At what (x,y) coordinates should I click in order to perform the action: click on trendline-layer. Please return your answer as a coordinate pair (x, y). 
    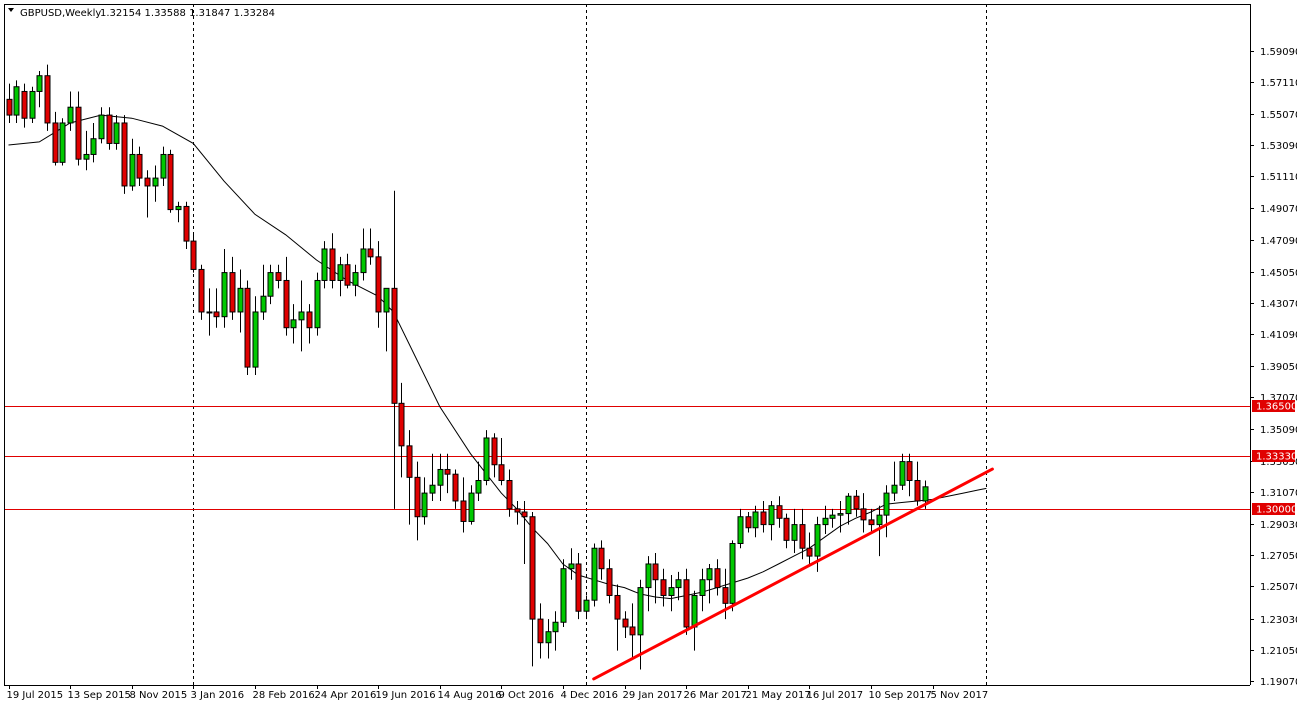
    Looking at the image, I should click on (793, 574).